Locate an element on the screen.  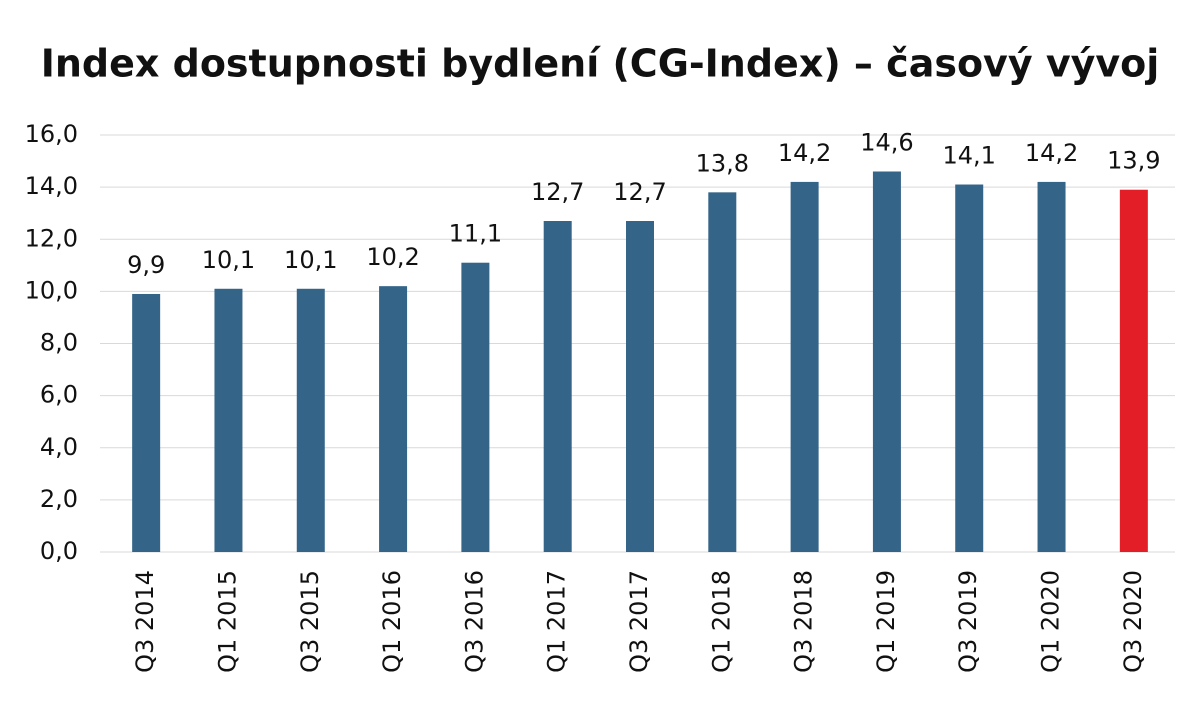
x-tick-label: Q1 2017 is located at coordinates (557, 621).